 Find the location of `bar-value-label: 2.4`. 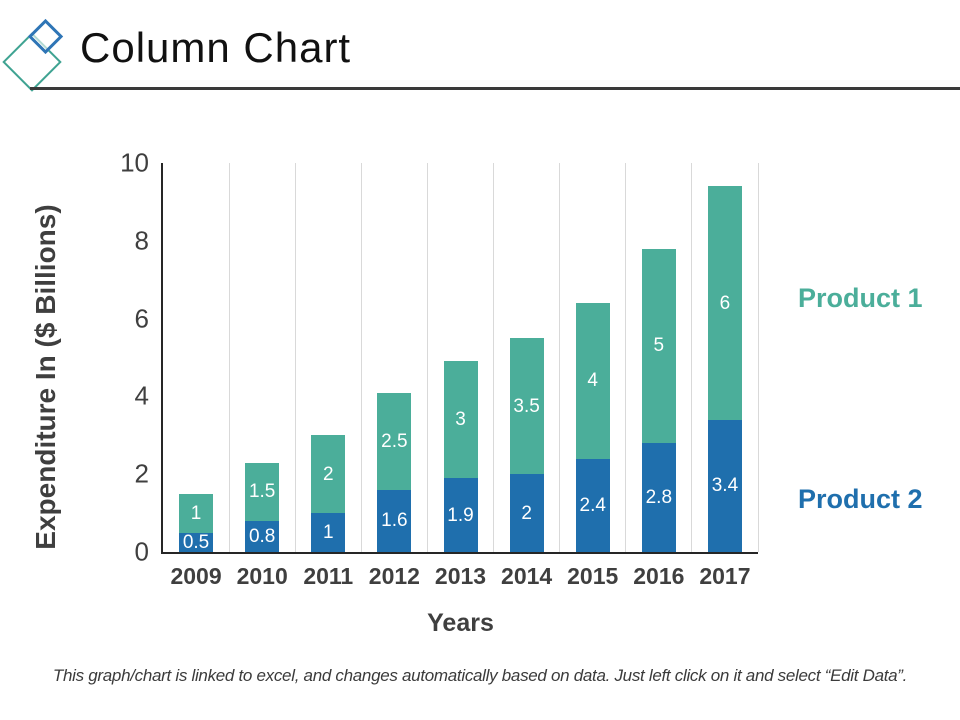

bar-value-label: 2.4 is located at coordinates (592, 505).